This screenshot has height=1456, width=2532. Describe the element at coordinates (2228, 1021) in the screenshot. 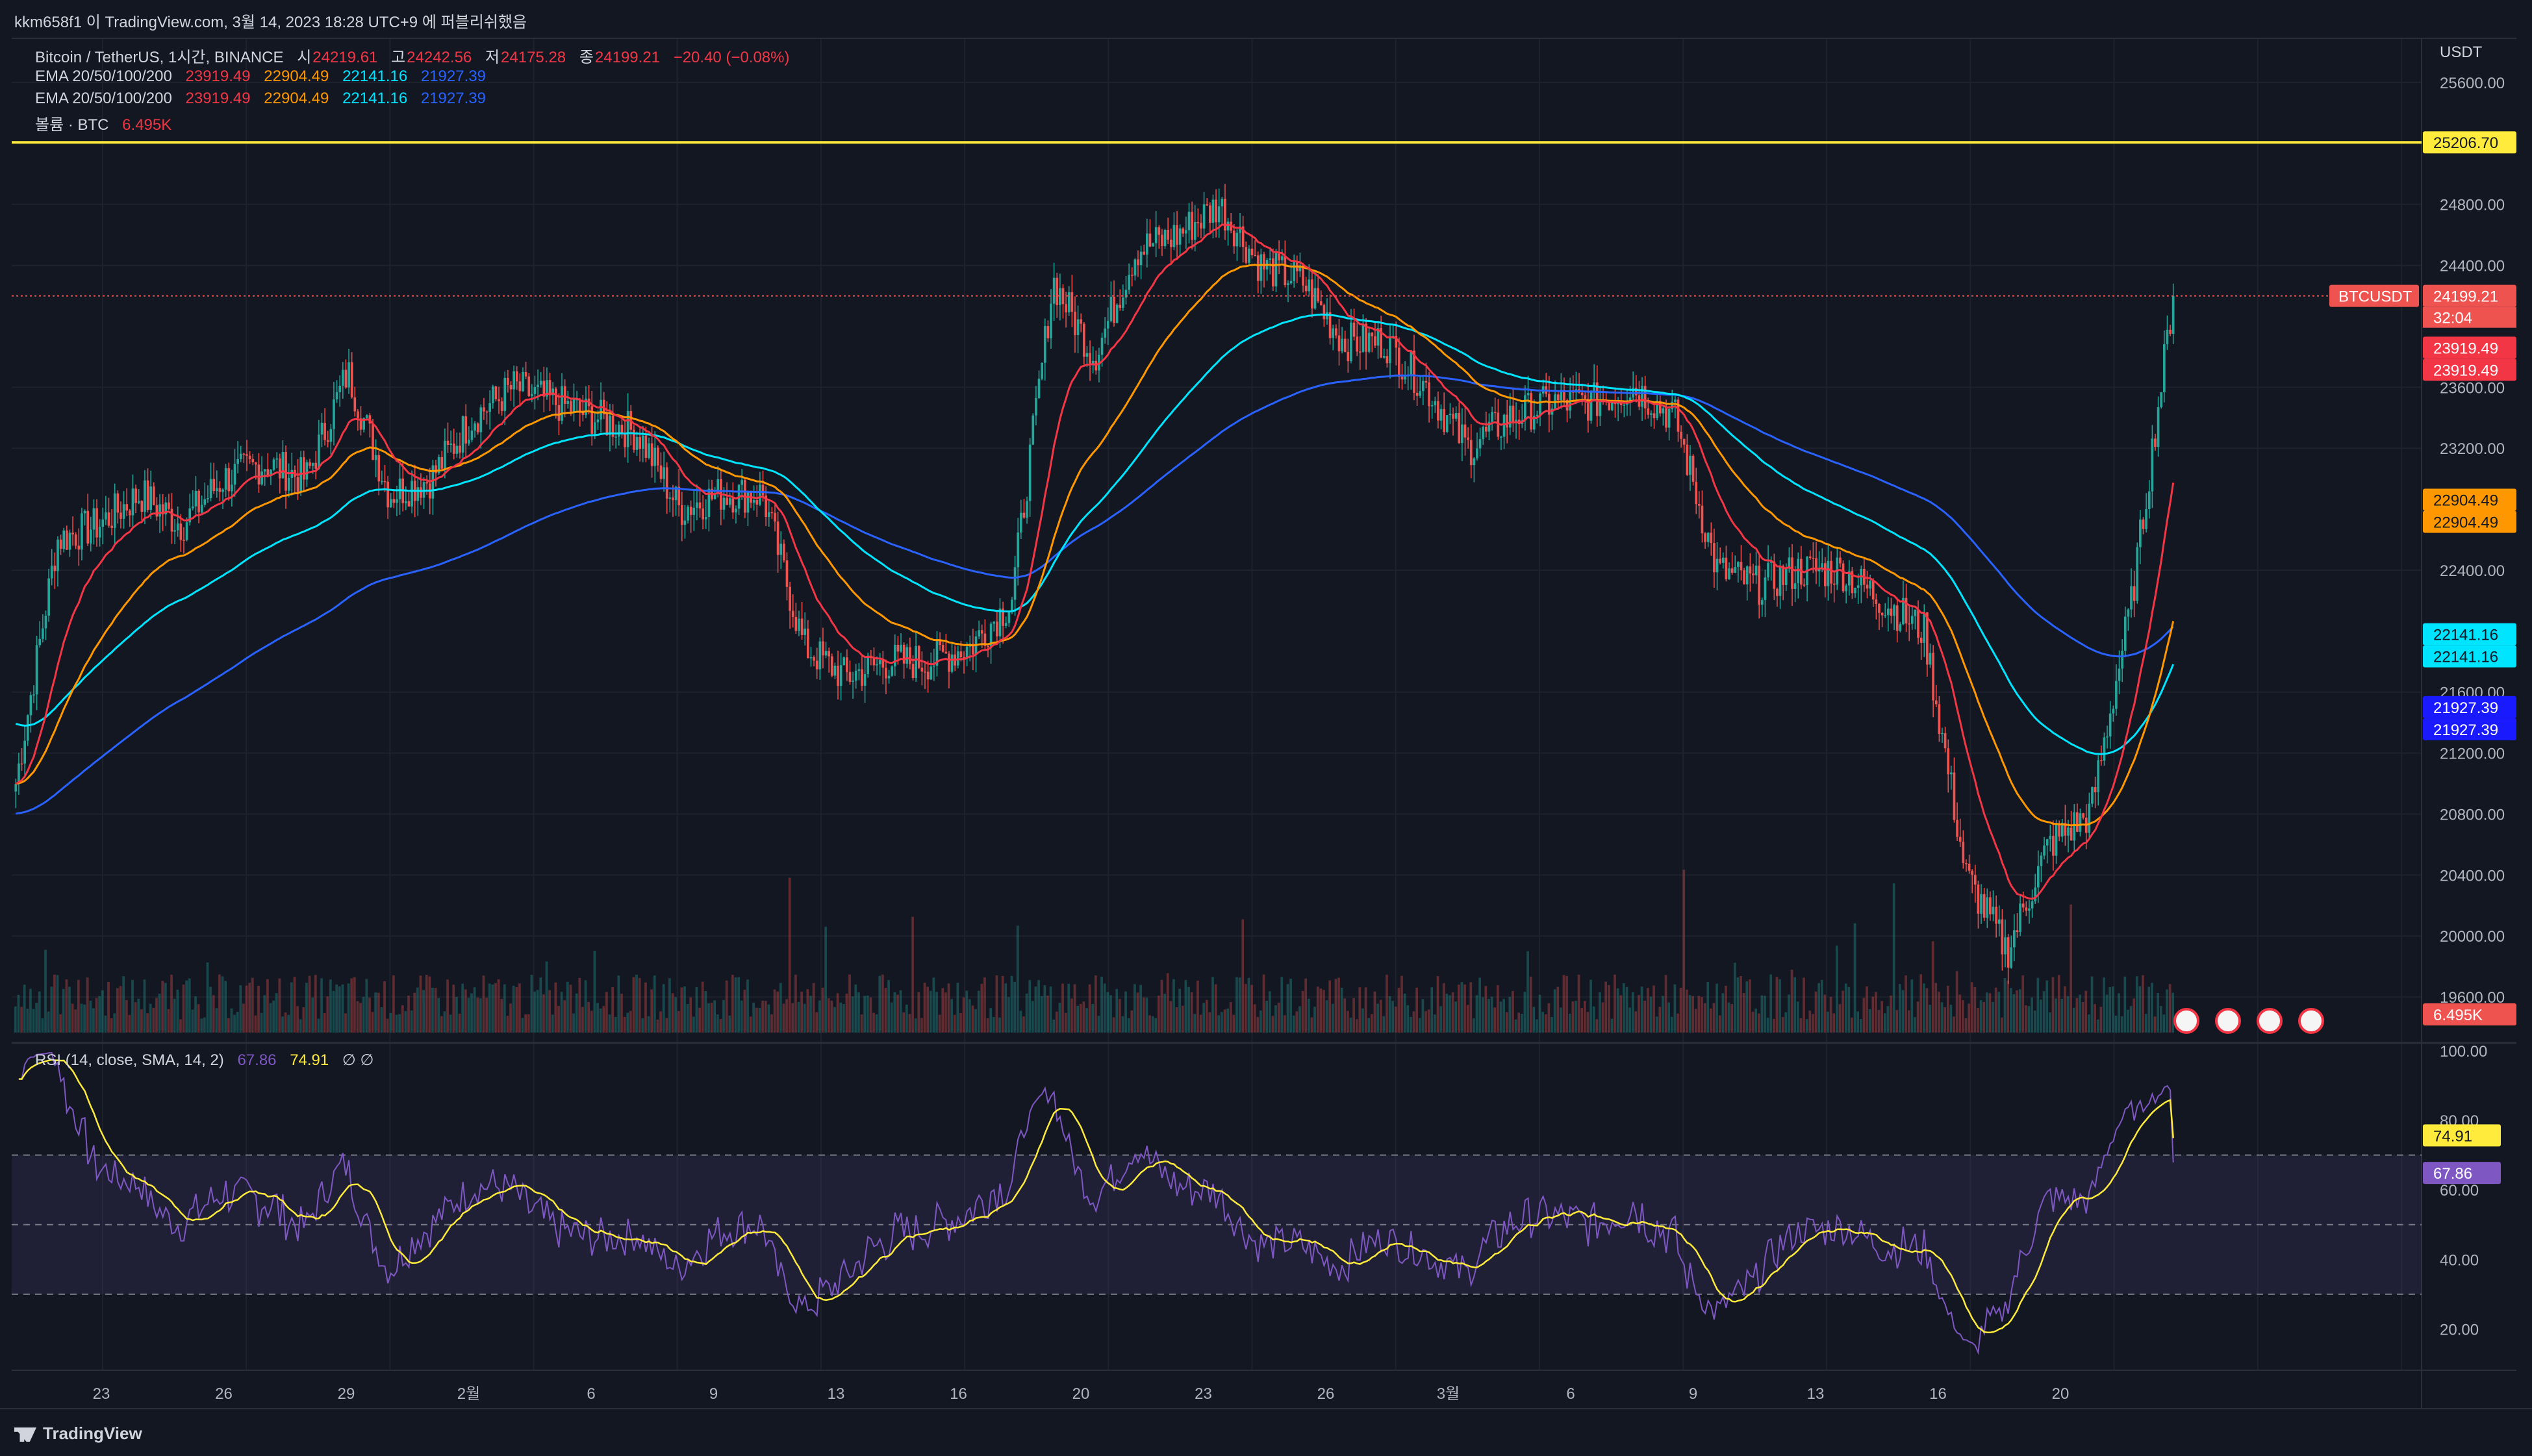

I see `event-flag-icon` at that location.